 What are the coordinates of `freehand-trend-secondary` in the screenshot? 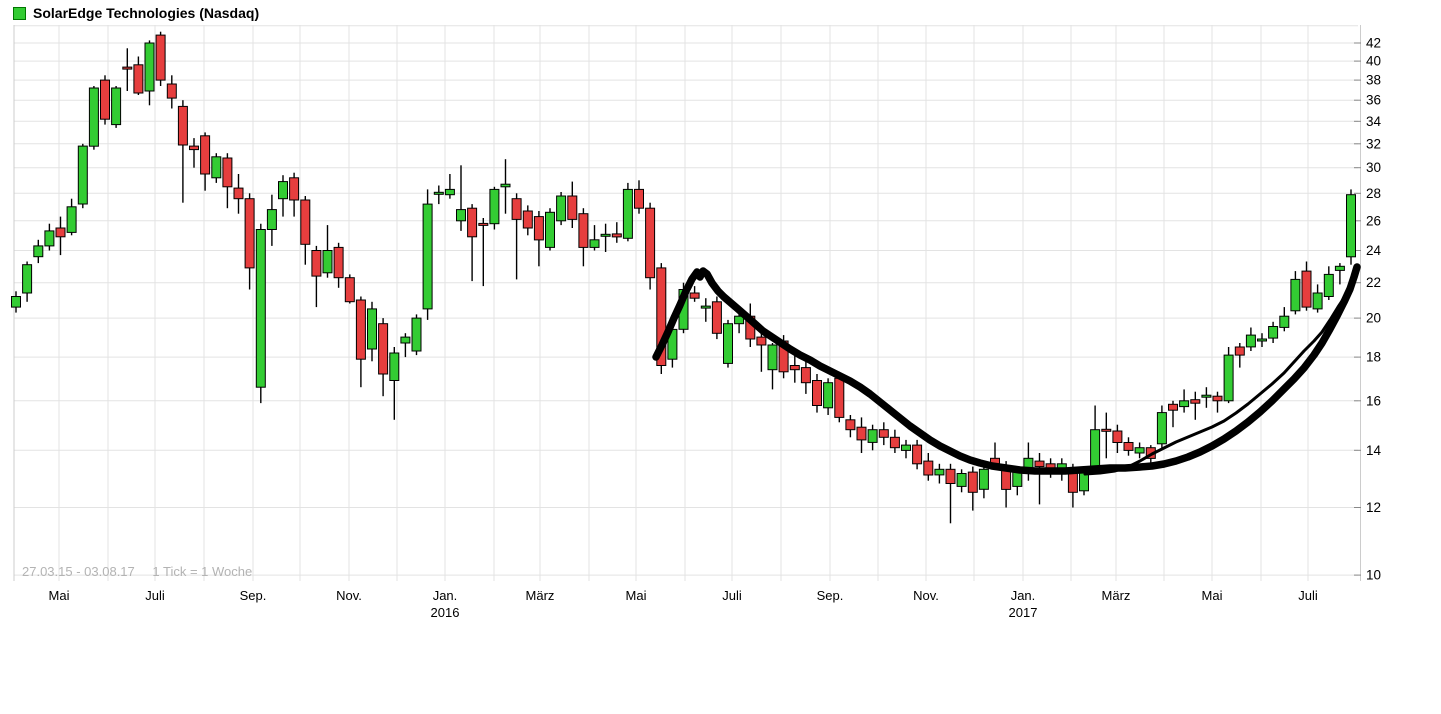 It's located at (1221, 373).